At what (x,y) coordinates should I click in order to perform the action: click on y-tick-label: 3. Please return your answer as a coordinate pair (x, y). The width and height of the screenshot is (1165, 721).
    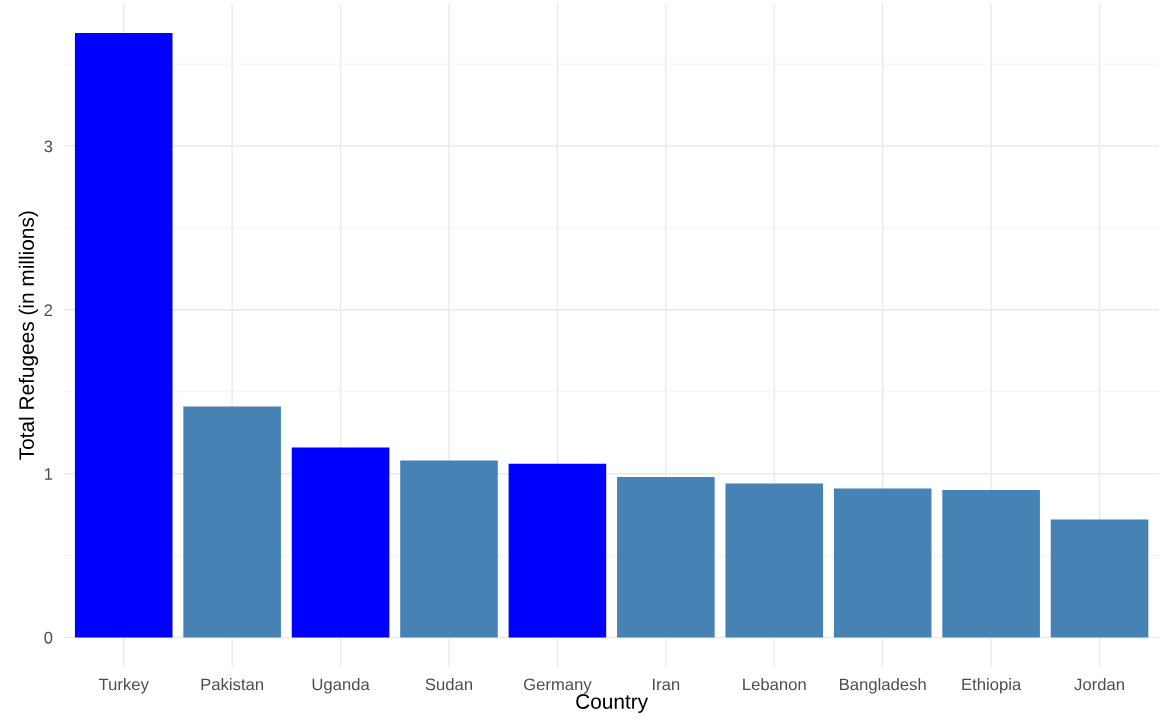
    Looking at the image, I should click on (48, 146).